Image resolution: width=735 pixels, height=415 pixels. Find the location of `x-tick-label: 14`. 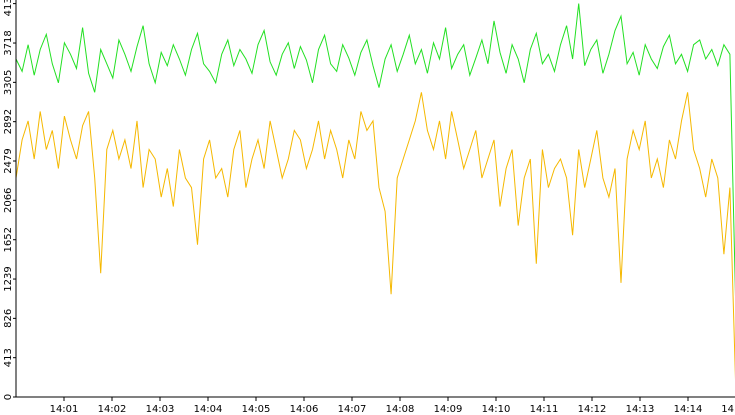

x-tick-label: 14 is located at coordinates (727, 409).